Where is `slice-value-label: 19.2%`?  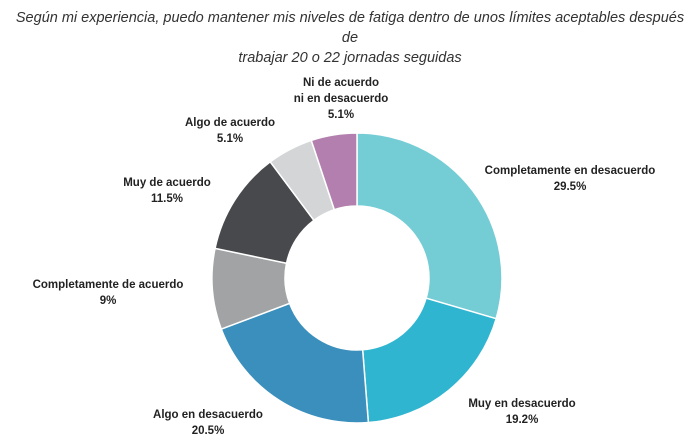 slice-value-label: 19.2% is located at coordinates (522, 420).